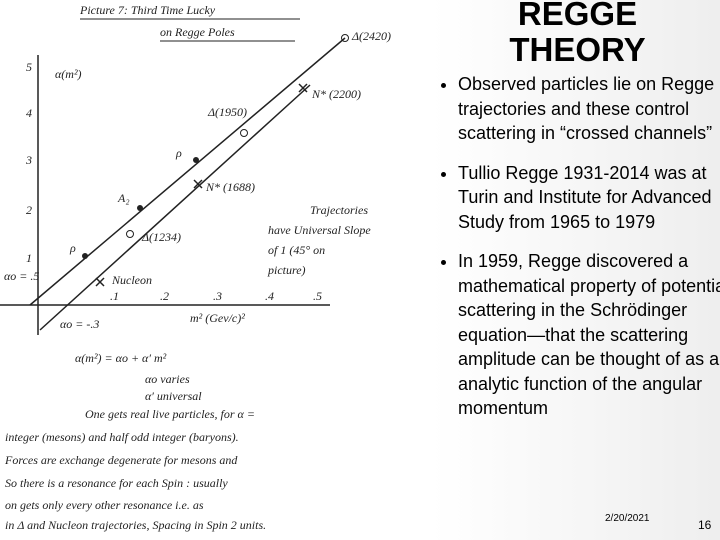 The height and width of the screenshot is (540, 720). I want to click on y-tick-label: 2, so click(29, 210).